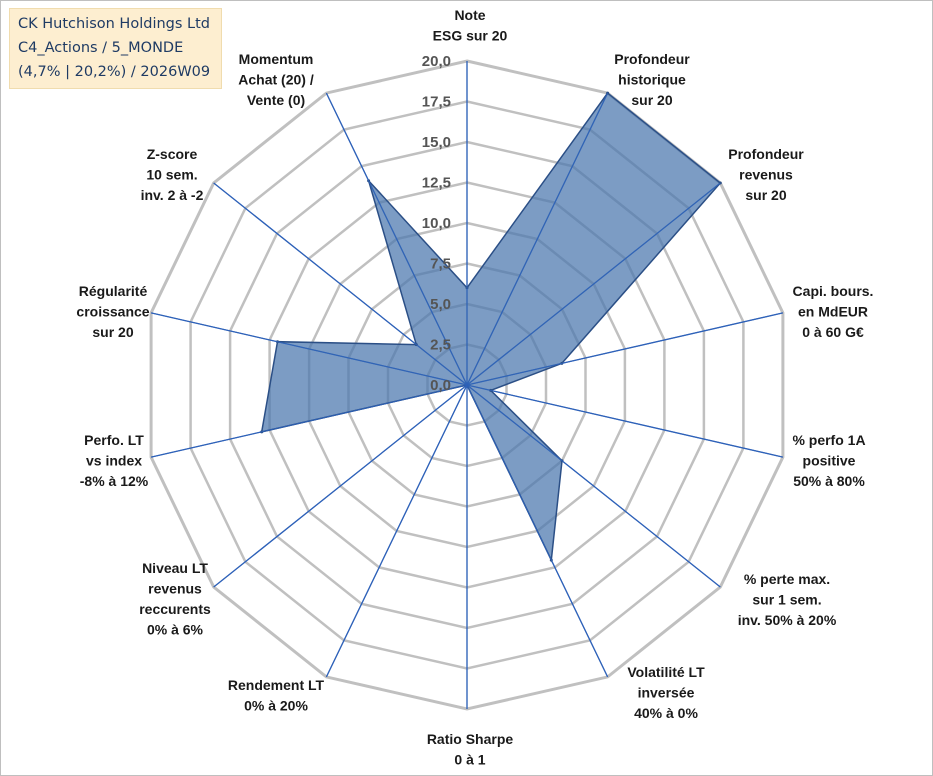 This screenshot has width=933, height=776. What do you see at coordinates (833, 291) in the screenshot?
I see `axis-label-line: Capi. bours.` at bounding box center [833, 291].